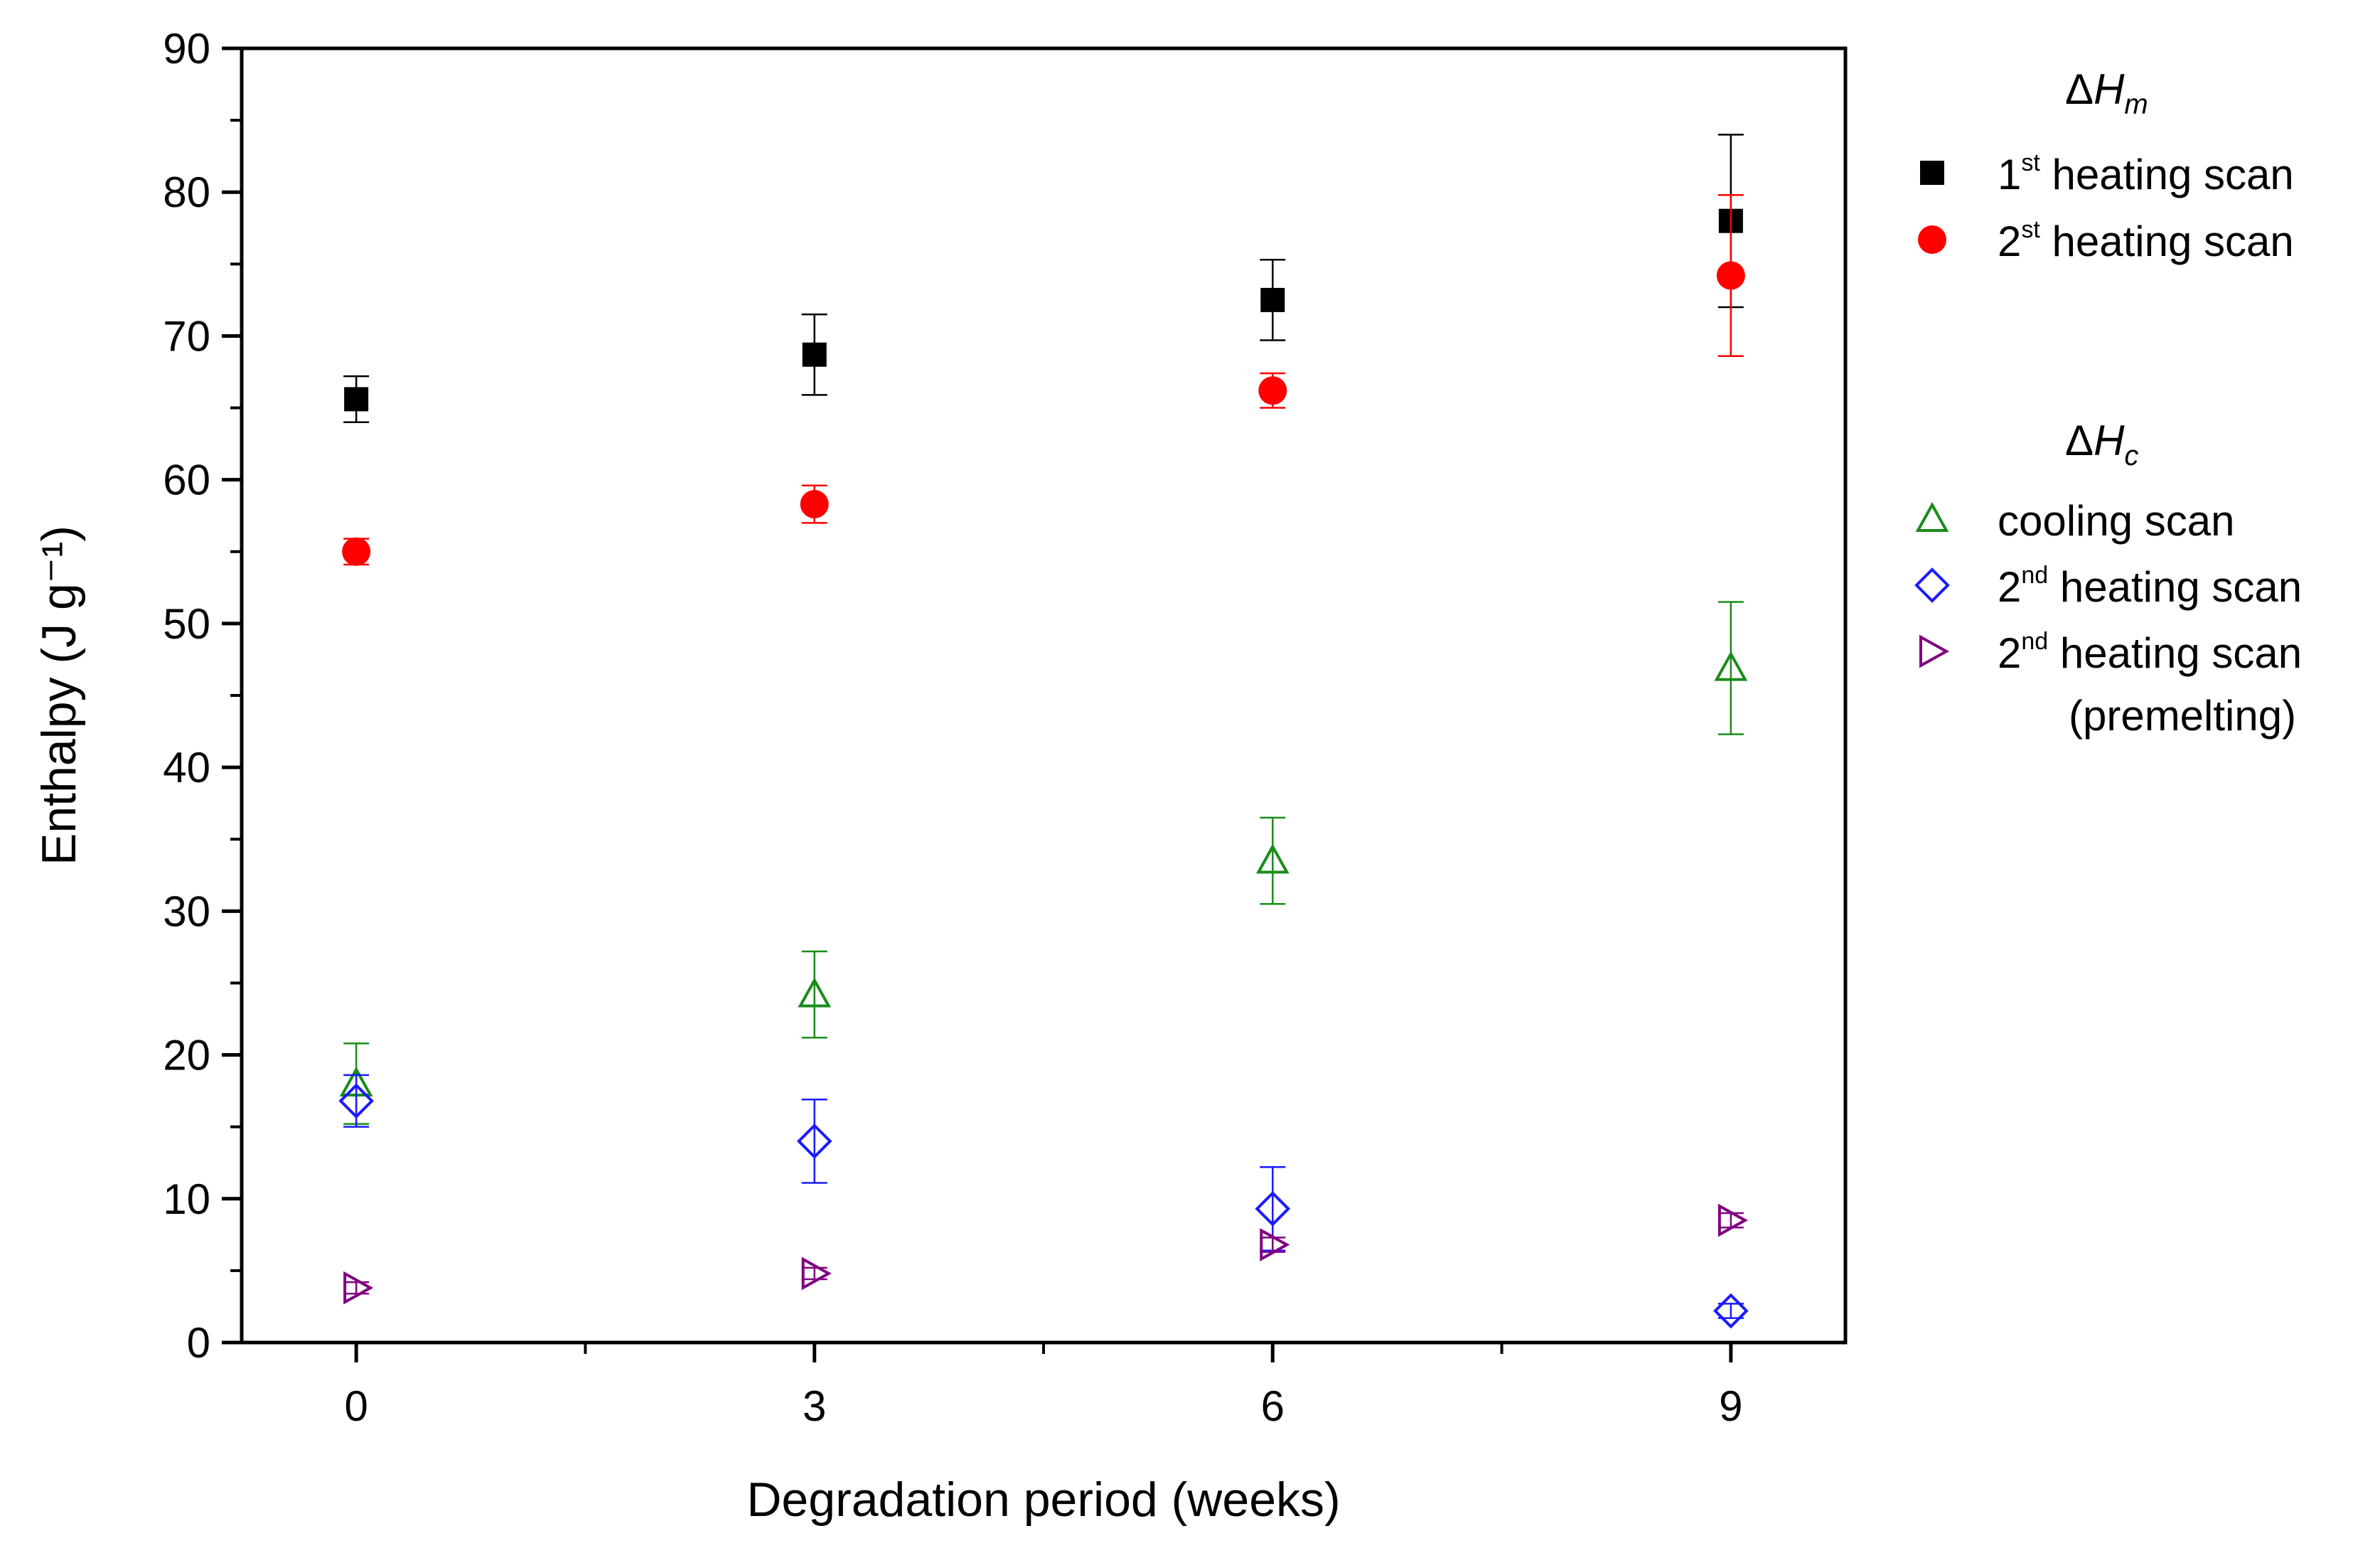  Describe the element at coordinates (186, 767) in the screenshot. I see `y-tick-label: 40` at that location.